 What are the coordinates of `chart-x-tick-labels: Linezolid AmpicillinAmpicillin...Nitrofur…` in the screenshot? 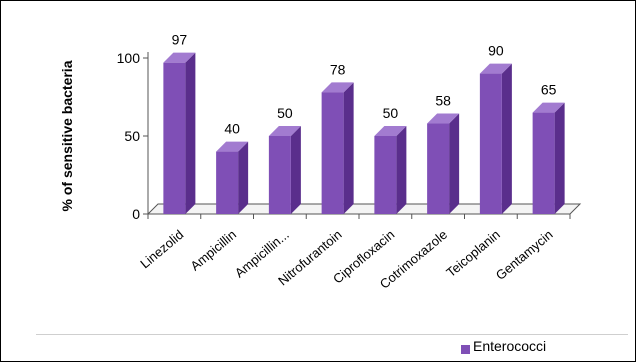 It's located at (346, 259).